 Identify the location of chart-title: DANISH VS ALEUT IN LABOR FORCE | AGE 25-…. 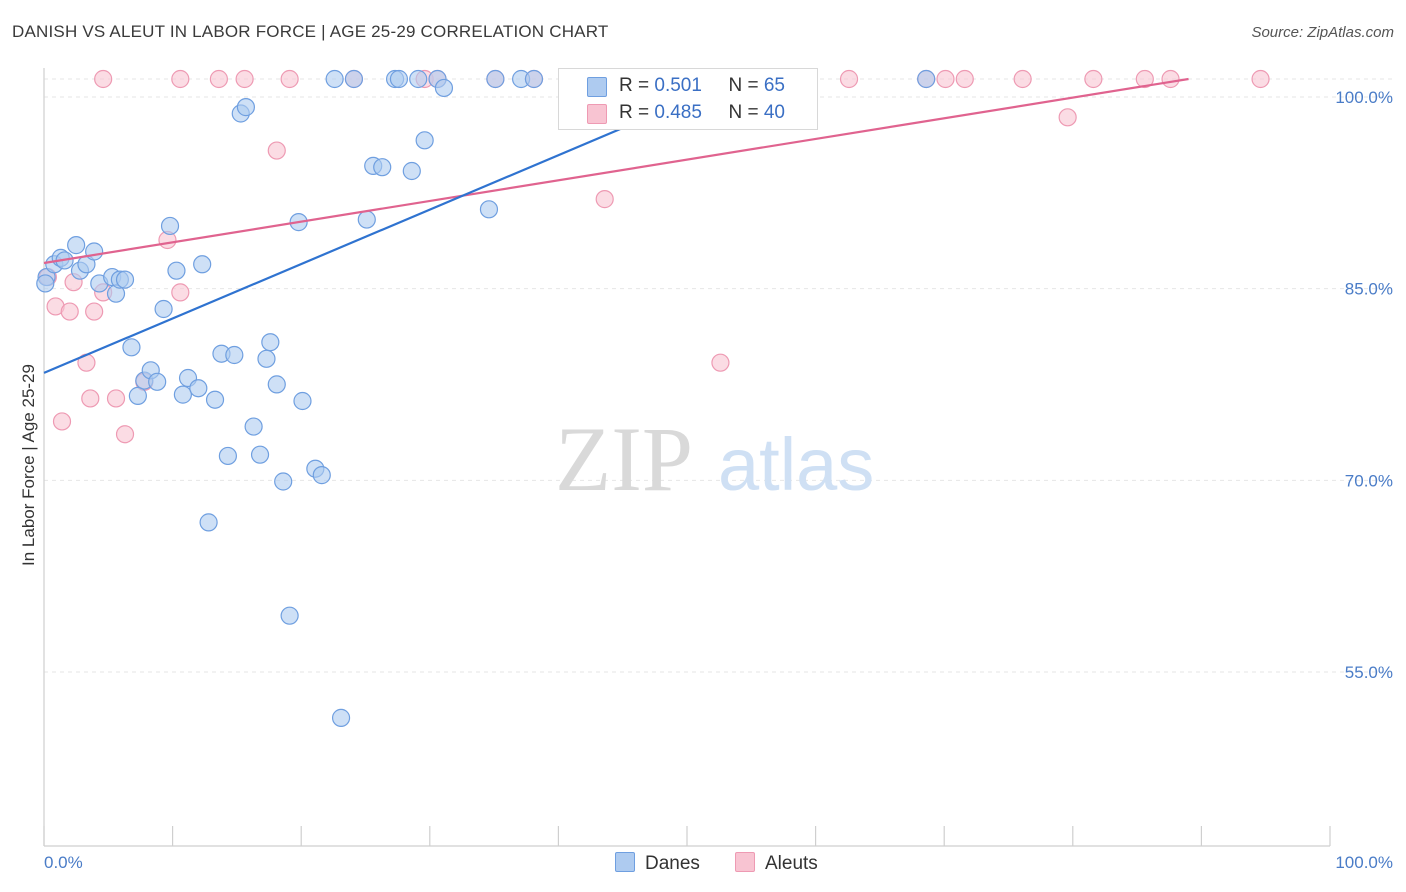
(310, 31).